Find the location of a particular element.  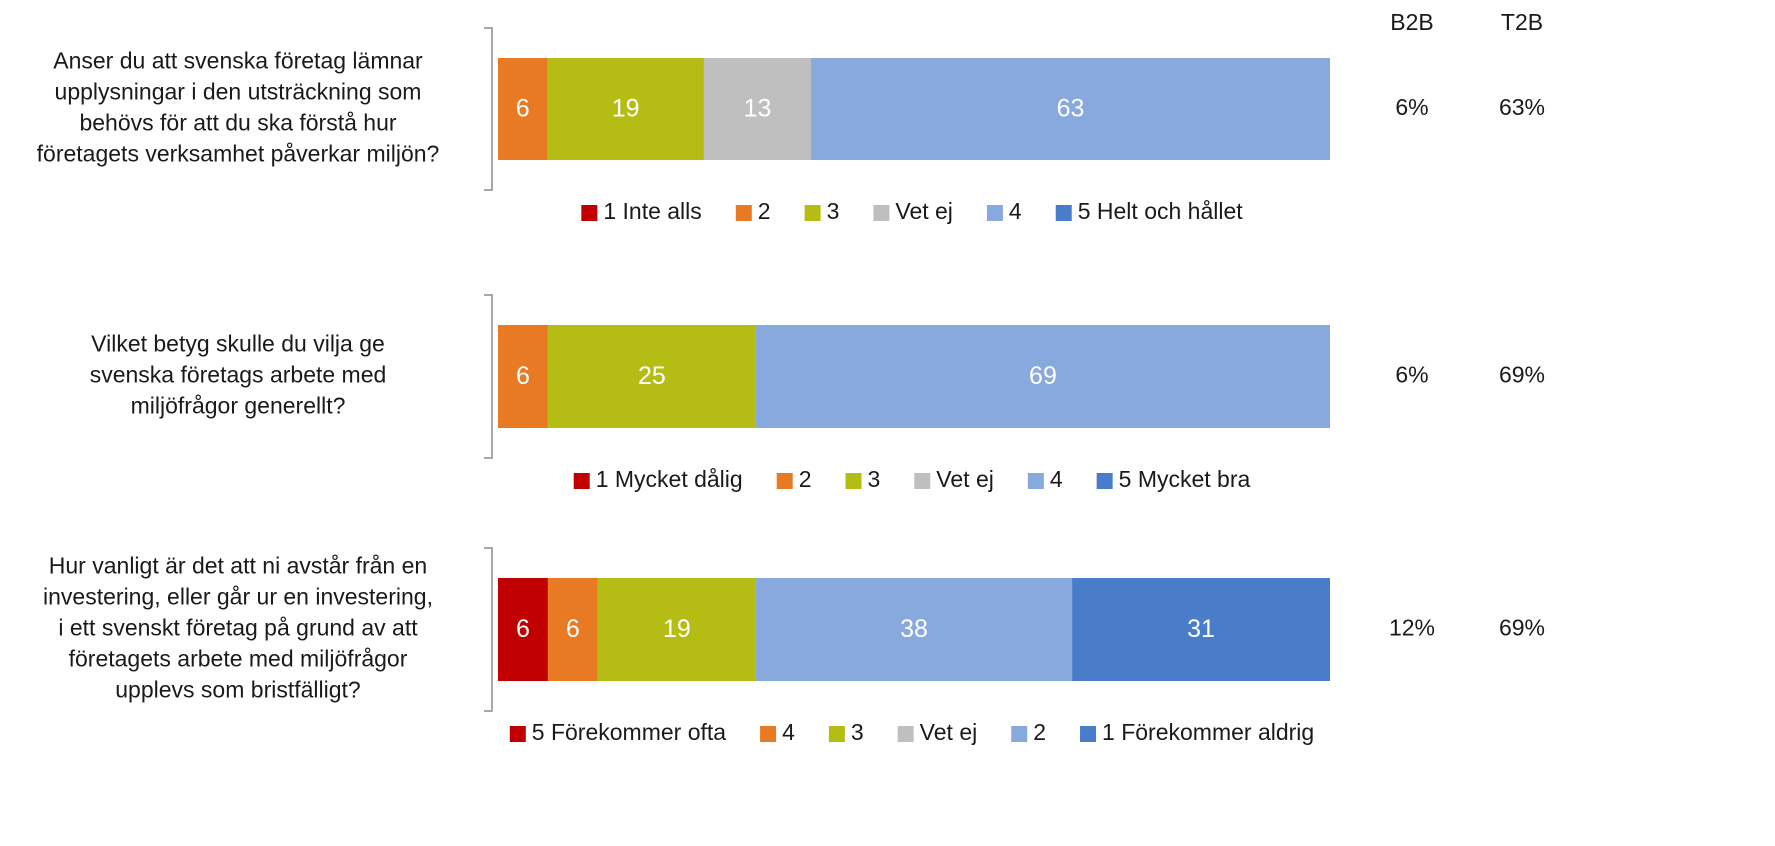

column-header: T2B is located at coordinates (1522, 22).